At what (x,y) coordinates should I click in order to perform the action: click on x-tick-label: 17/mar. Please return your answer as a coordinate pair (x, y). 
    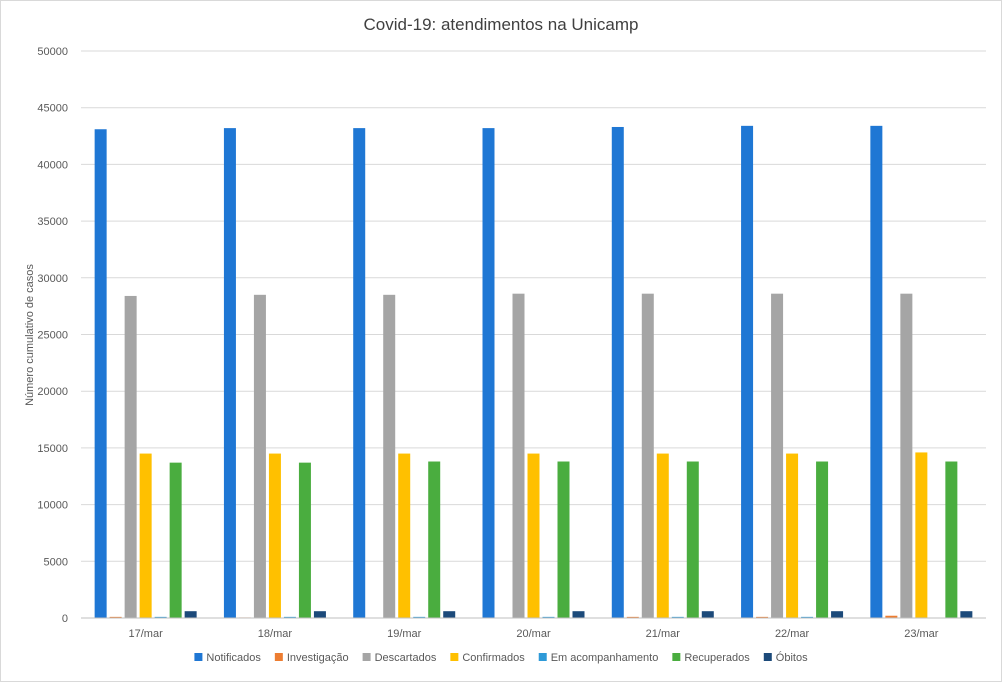
    Looking at the image, I should click on (146, 634).